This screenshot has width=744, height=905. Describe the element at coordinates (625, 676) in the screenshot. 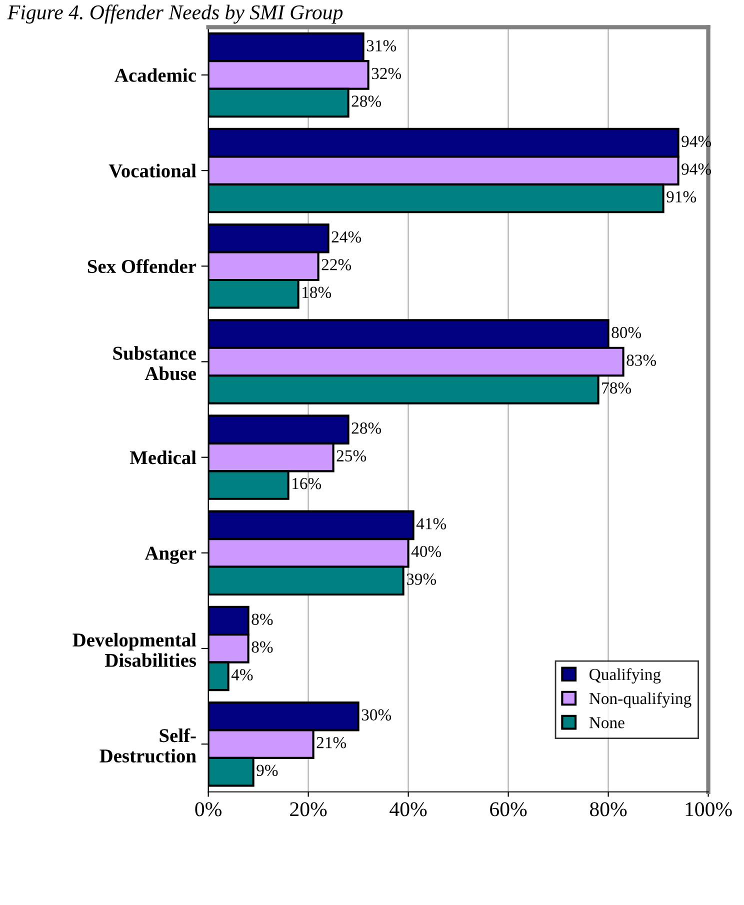

I see `legend-label: Qualifying` at that location.